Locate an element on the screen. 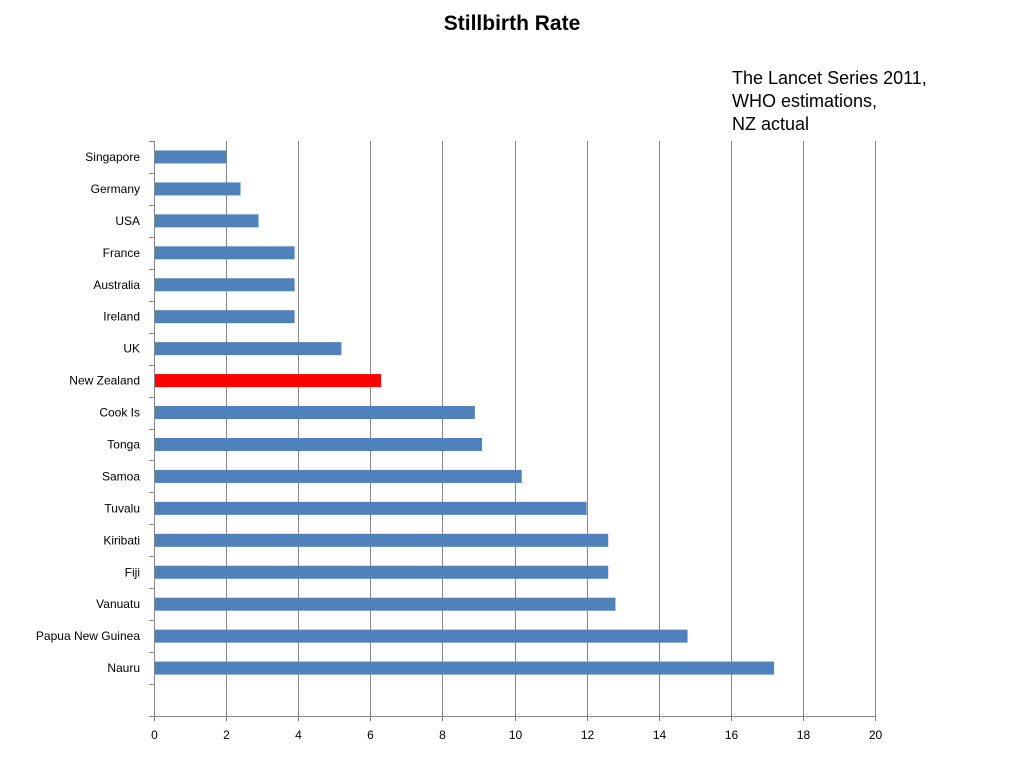 This screenshot has height=768, width=1024. category-label: Tuvalu is located at coordinates (122, 508).